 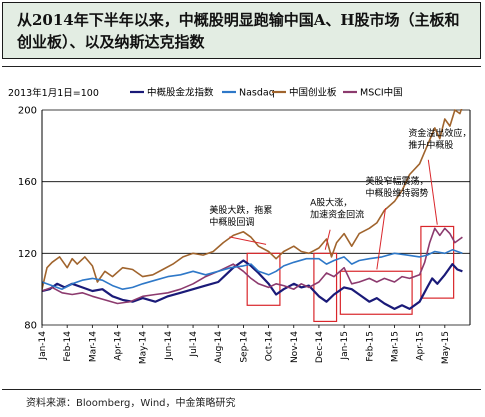 I want to click on x-tick-label: Nov-14, so click(x=295, y=347).